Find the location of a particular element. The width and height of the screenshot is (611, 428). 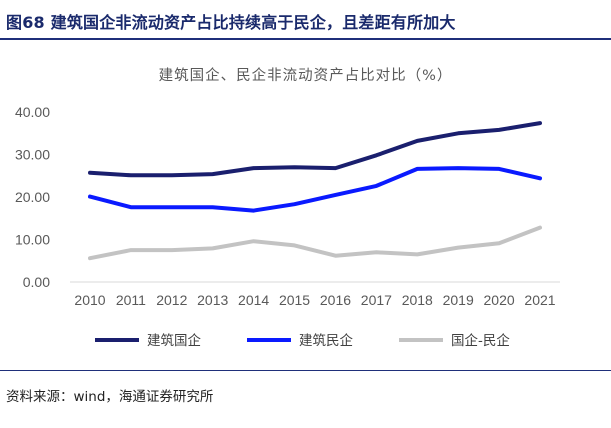

figure-title: 图68 建筑国企非流动资产占比持续高于民企，且差距有所加大 is located at coordinates (231, 22).